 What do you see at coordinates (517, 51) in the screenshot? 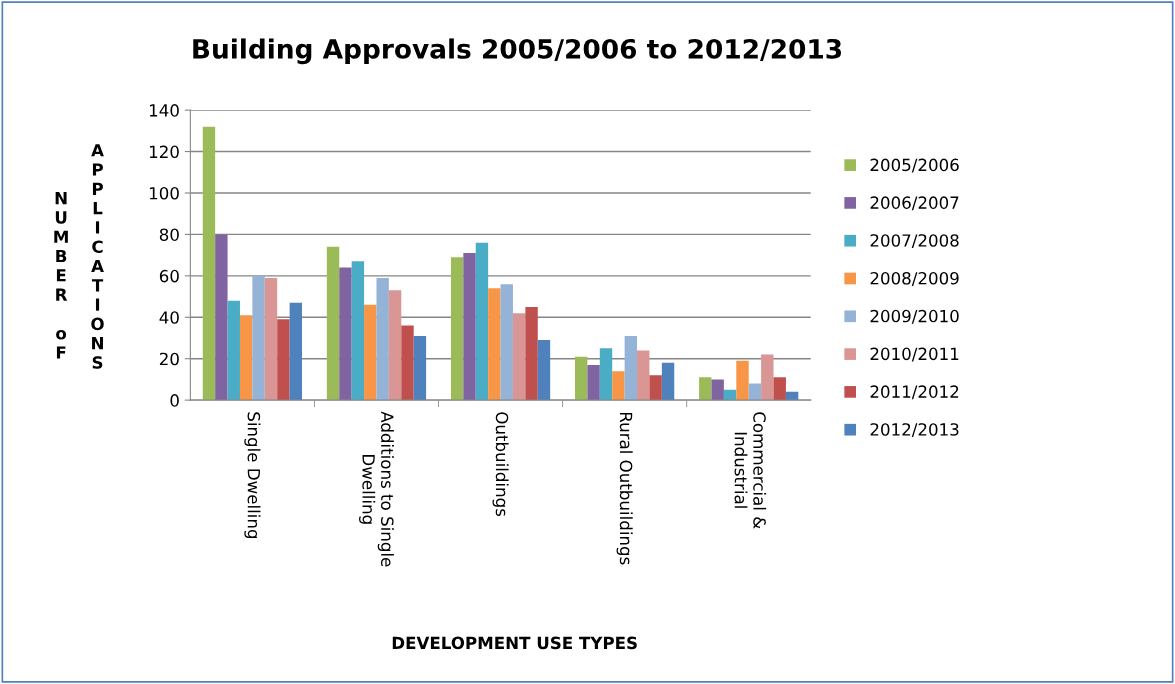
I see `chart-title: Building Approvals 2005/2006 to 2012/2013` at bounding box center [517, 51].